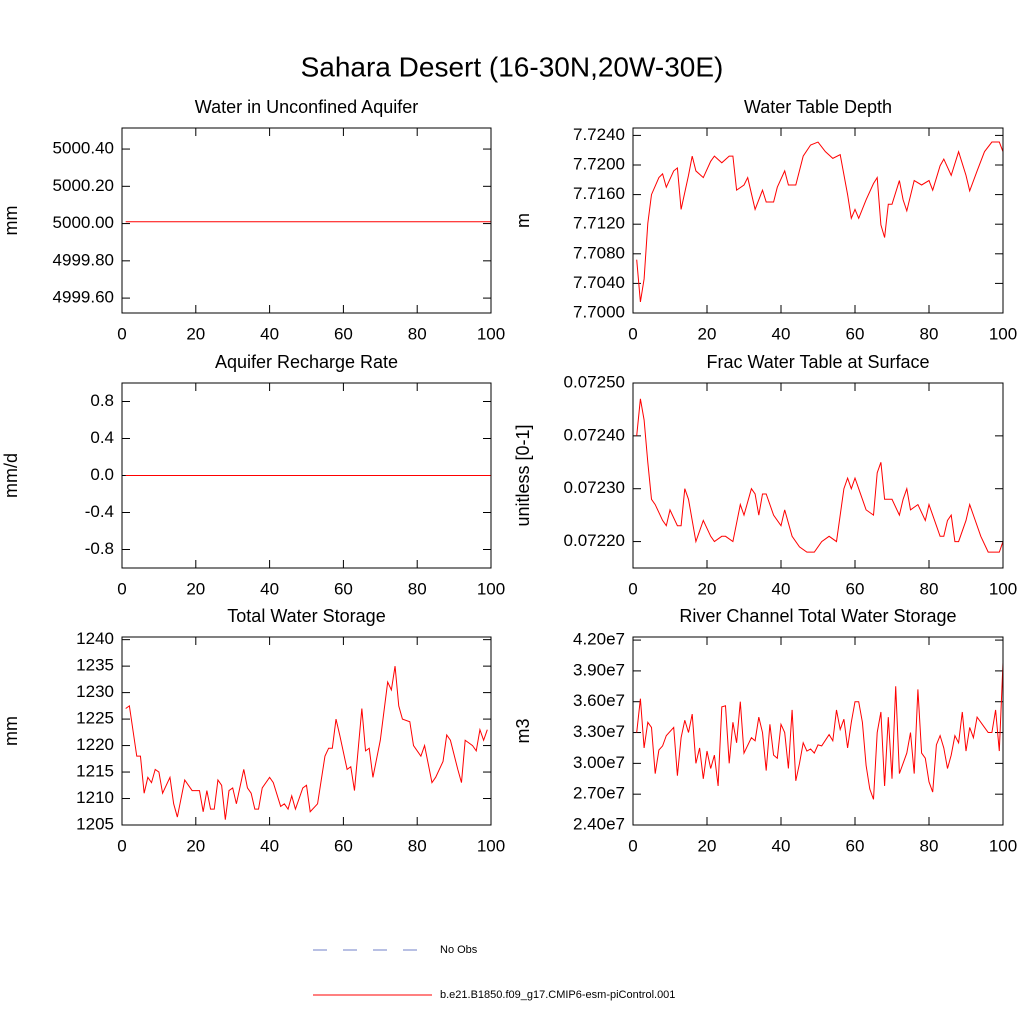  Describe the element at coordinates (599, 793) in the screenshot. I see `y-tick-label: 2.70e7` at that location.